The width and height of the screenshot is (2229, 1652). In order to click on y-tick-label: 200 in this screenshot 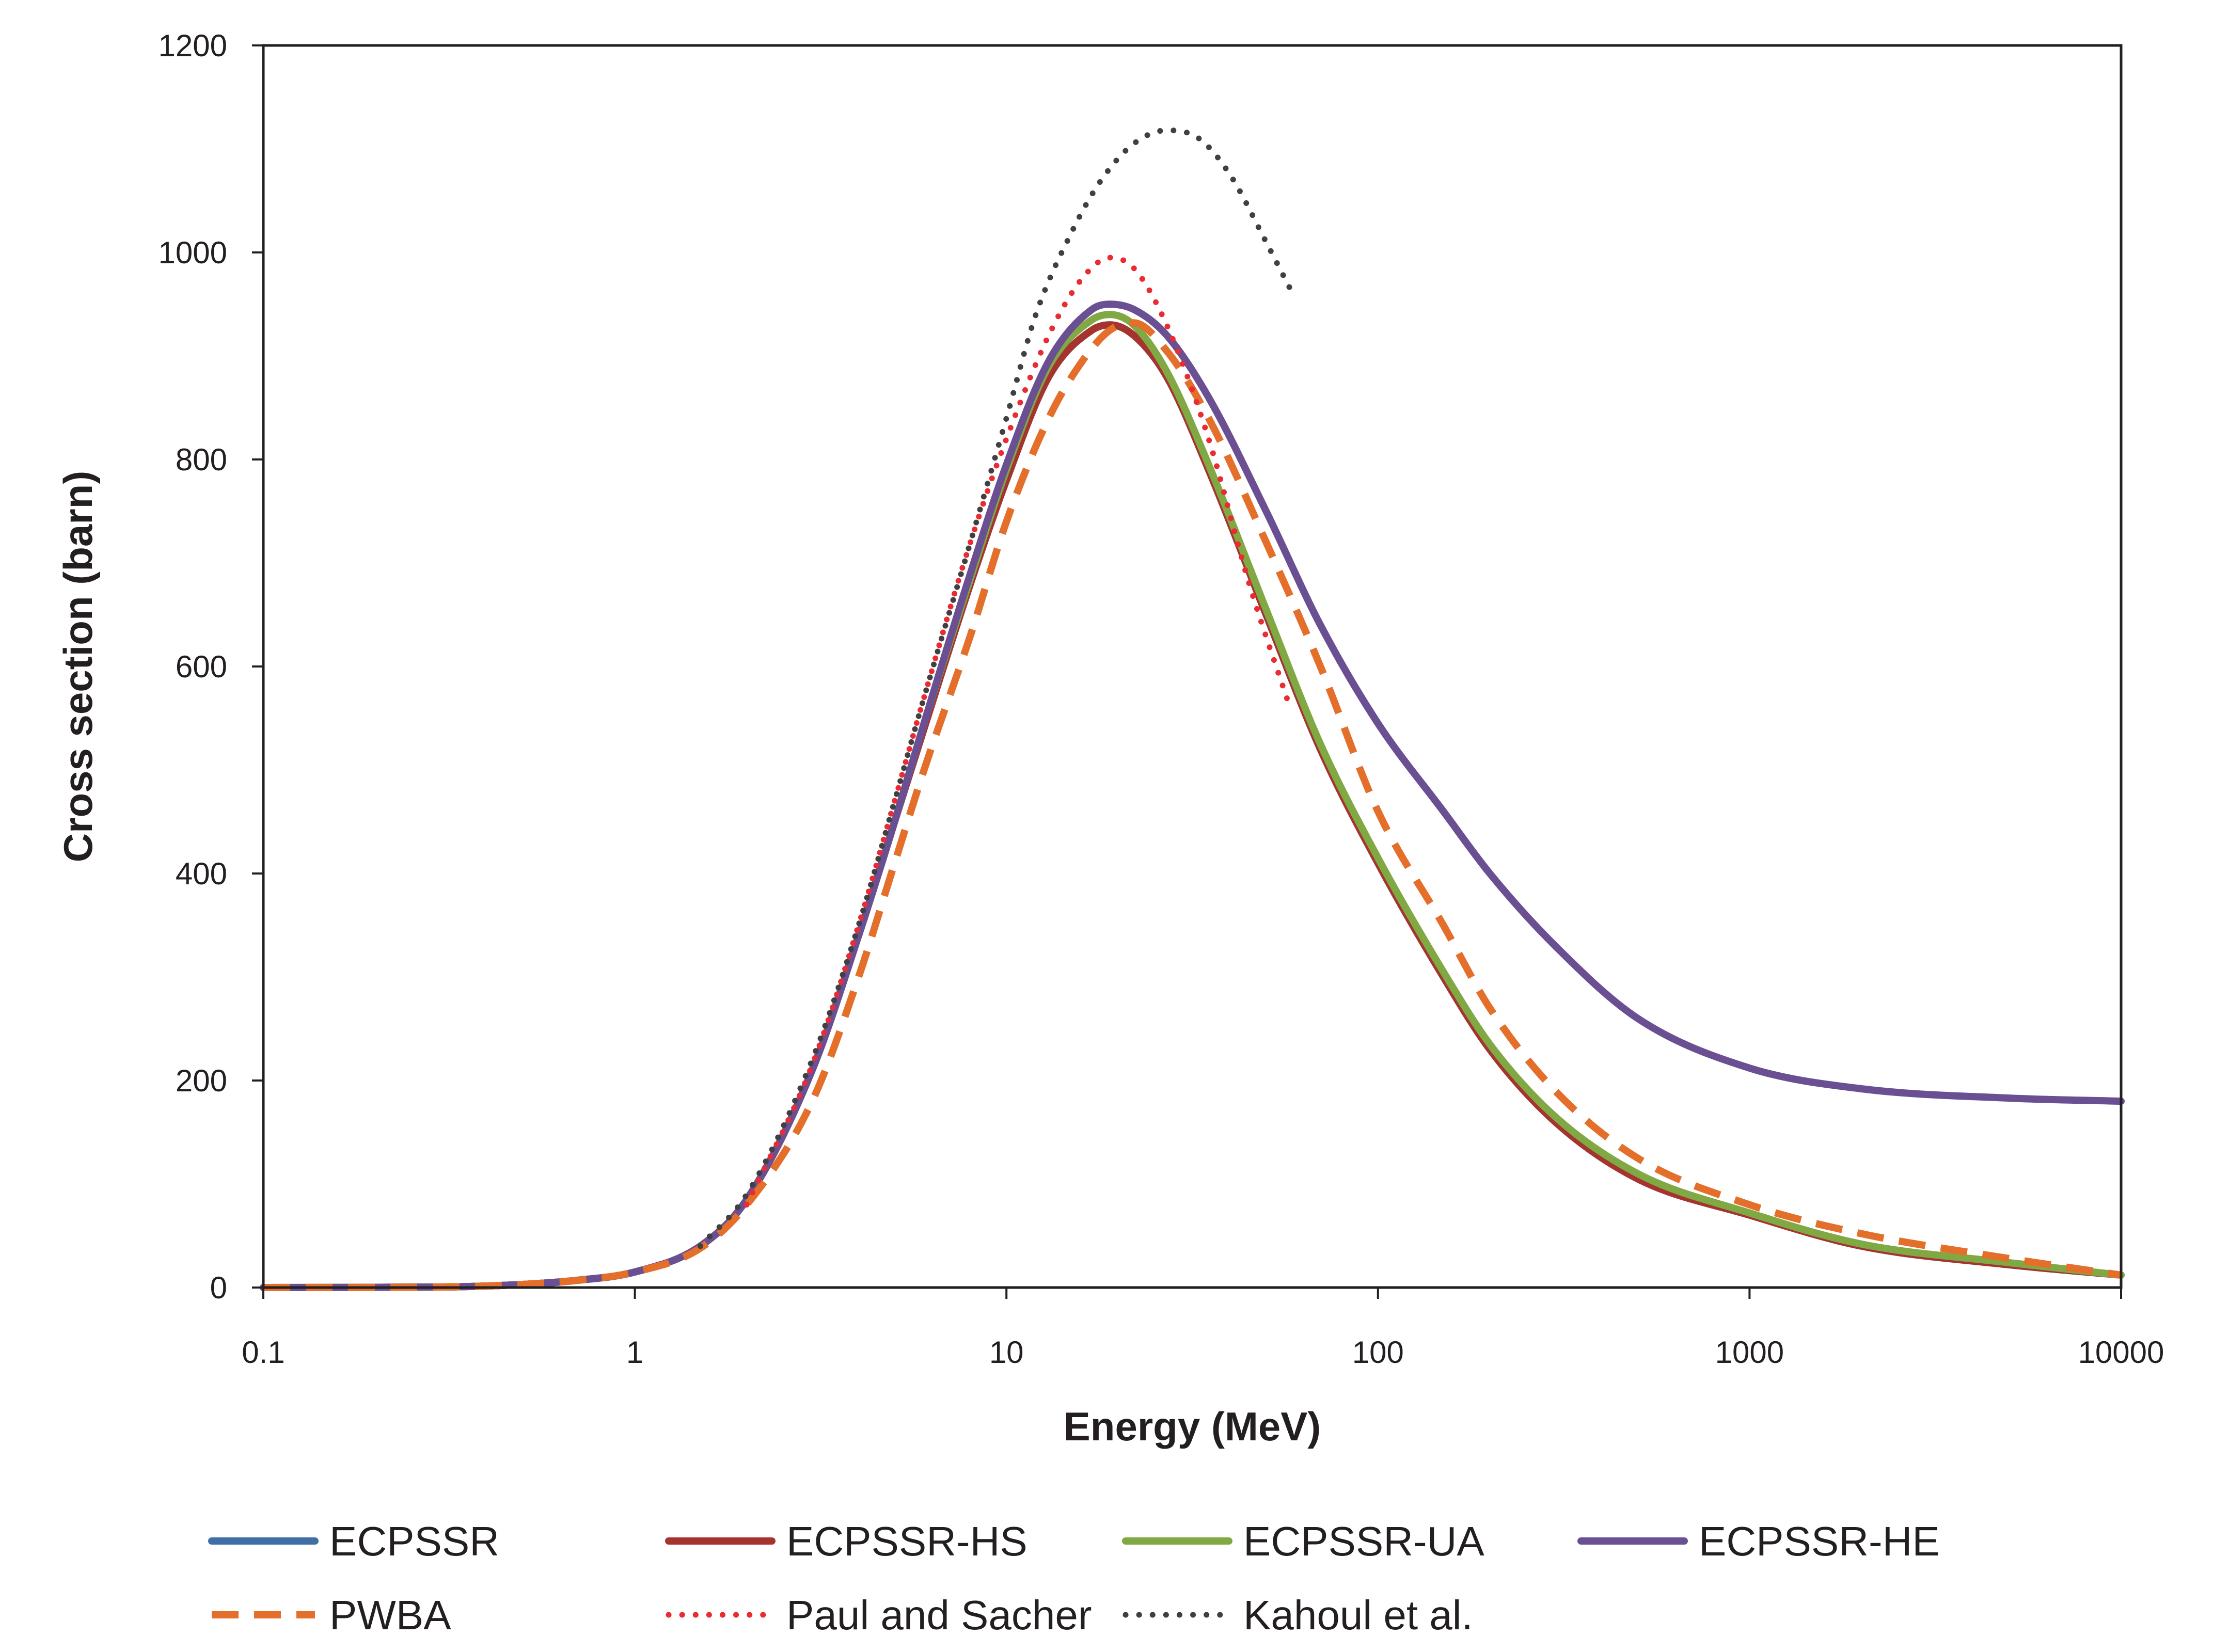, I will do `click(201, 1080)`.